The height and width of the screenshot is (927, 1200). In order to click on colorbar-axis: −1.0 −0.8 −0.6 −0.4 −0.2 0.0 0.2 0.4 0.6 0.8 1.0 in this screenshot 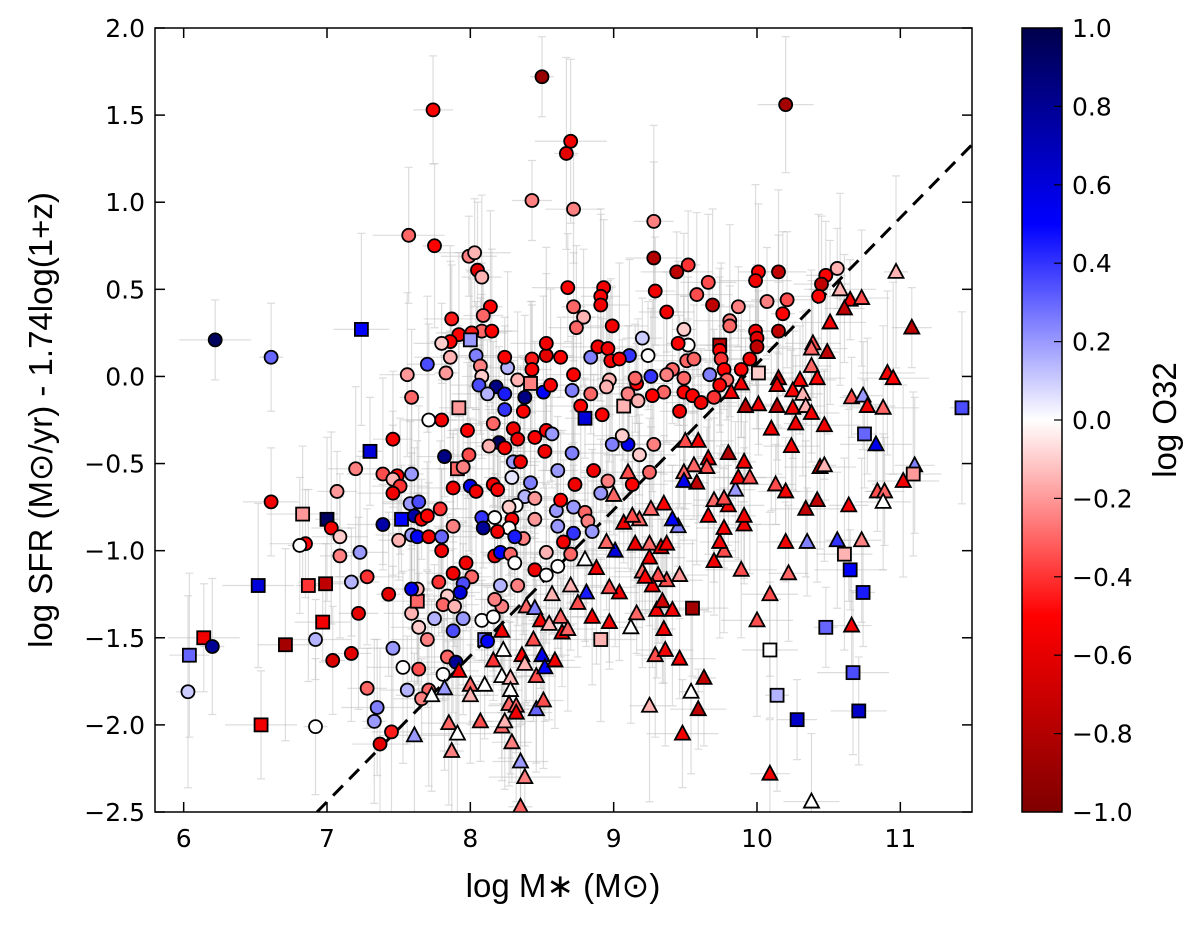, I will do `click(1093, 420)`.